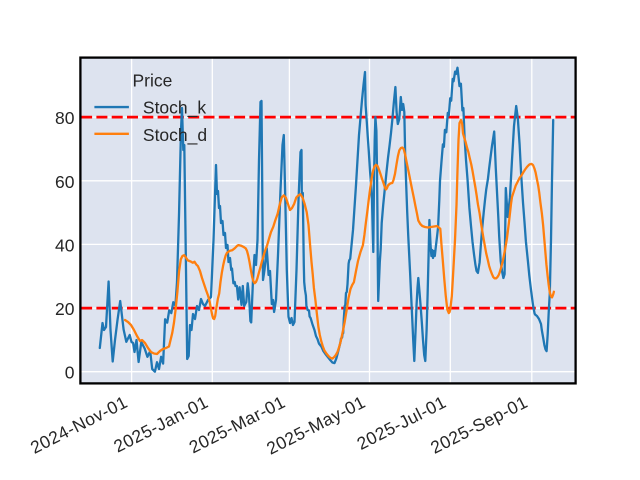  What do you see at coordinates (65, 309) in the screenshot?
I see `svg-text: 20` at bounding box center [65, 309].